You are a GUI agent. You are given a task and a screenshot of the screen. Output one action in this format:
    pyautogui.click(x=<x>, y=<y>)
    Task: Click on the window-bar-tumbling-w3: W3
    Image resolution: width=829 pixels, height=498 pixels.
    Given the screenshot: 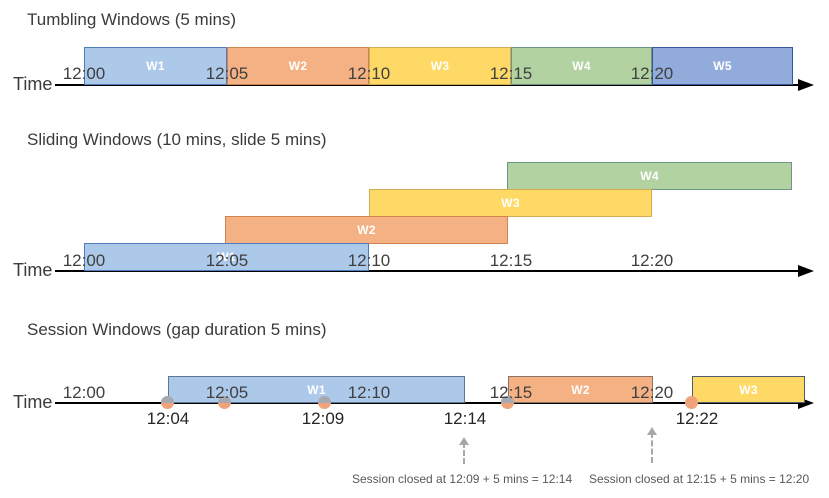 What is the action you would take?
    pyautogui.click(x=440, y=66)
    